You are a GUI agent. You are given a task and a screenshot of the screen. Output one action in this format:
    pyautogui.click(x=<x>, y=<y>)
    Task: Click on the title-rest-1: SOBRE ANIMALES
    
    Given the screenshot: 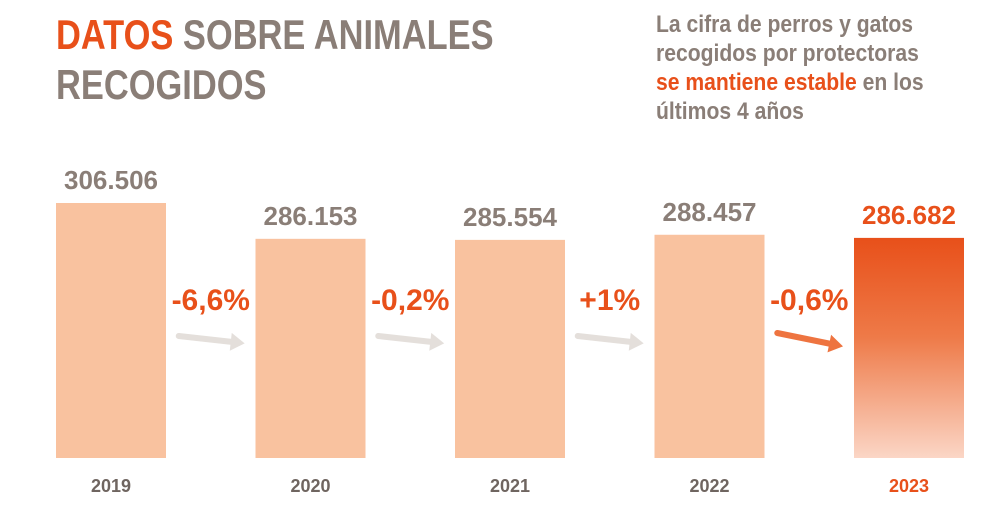 What is the action you would take?
    pyautogui.click(x=333, y=34)
    